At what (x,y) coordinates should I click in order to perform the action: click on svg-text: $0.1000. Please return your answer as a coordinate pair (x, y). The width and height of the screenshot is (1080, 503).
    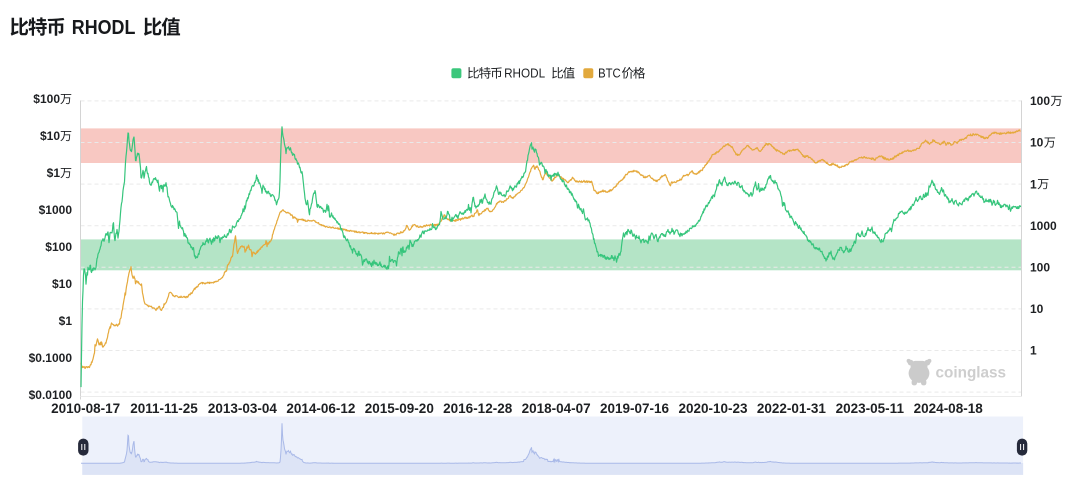
    Looking at the image, I should click on (51, 358).